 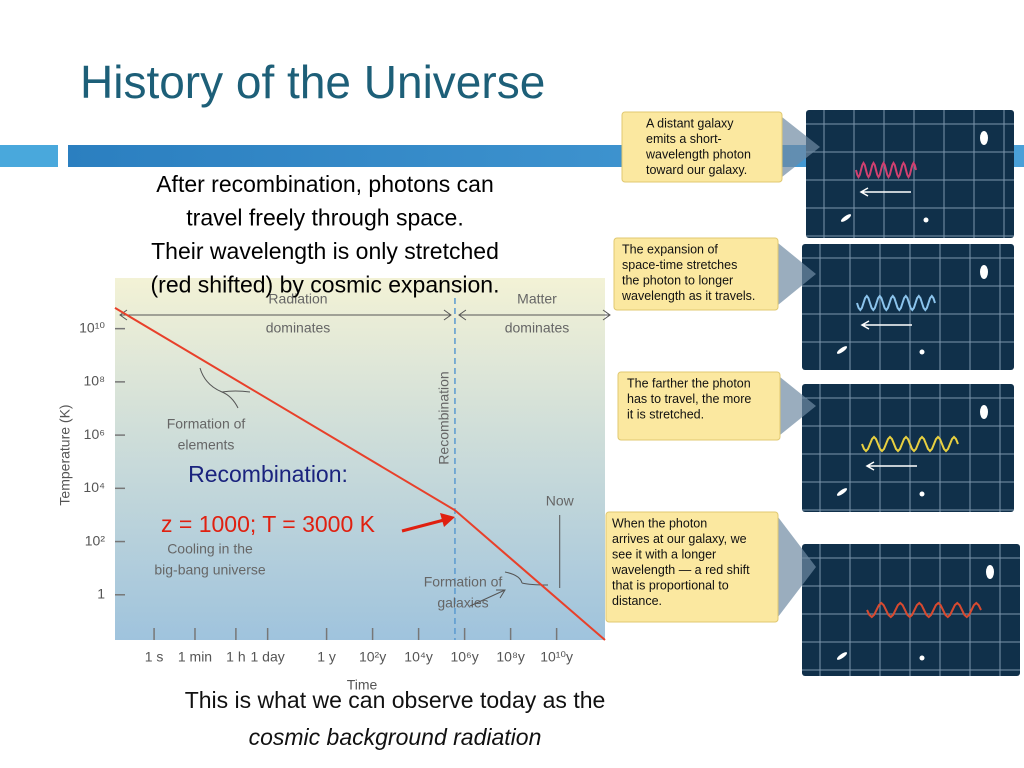 What do you see at coordinates (698, 154) in the screenshot?
I see `panel-text: wavelength photon` at bounding box center [698, 154].